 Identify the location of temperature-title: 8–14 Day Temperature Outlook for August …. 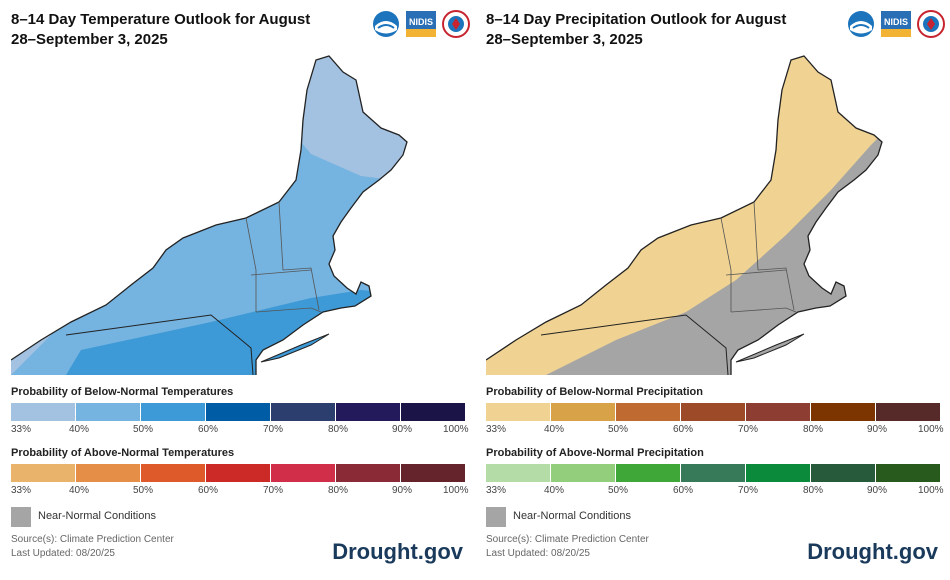
(191, 30).